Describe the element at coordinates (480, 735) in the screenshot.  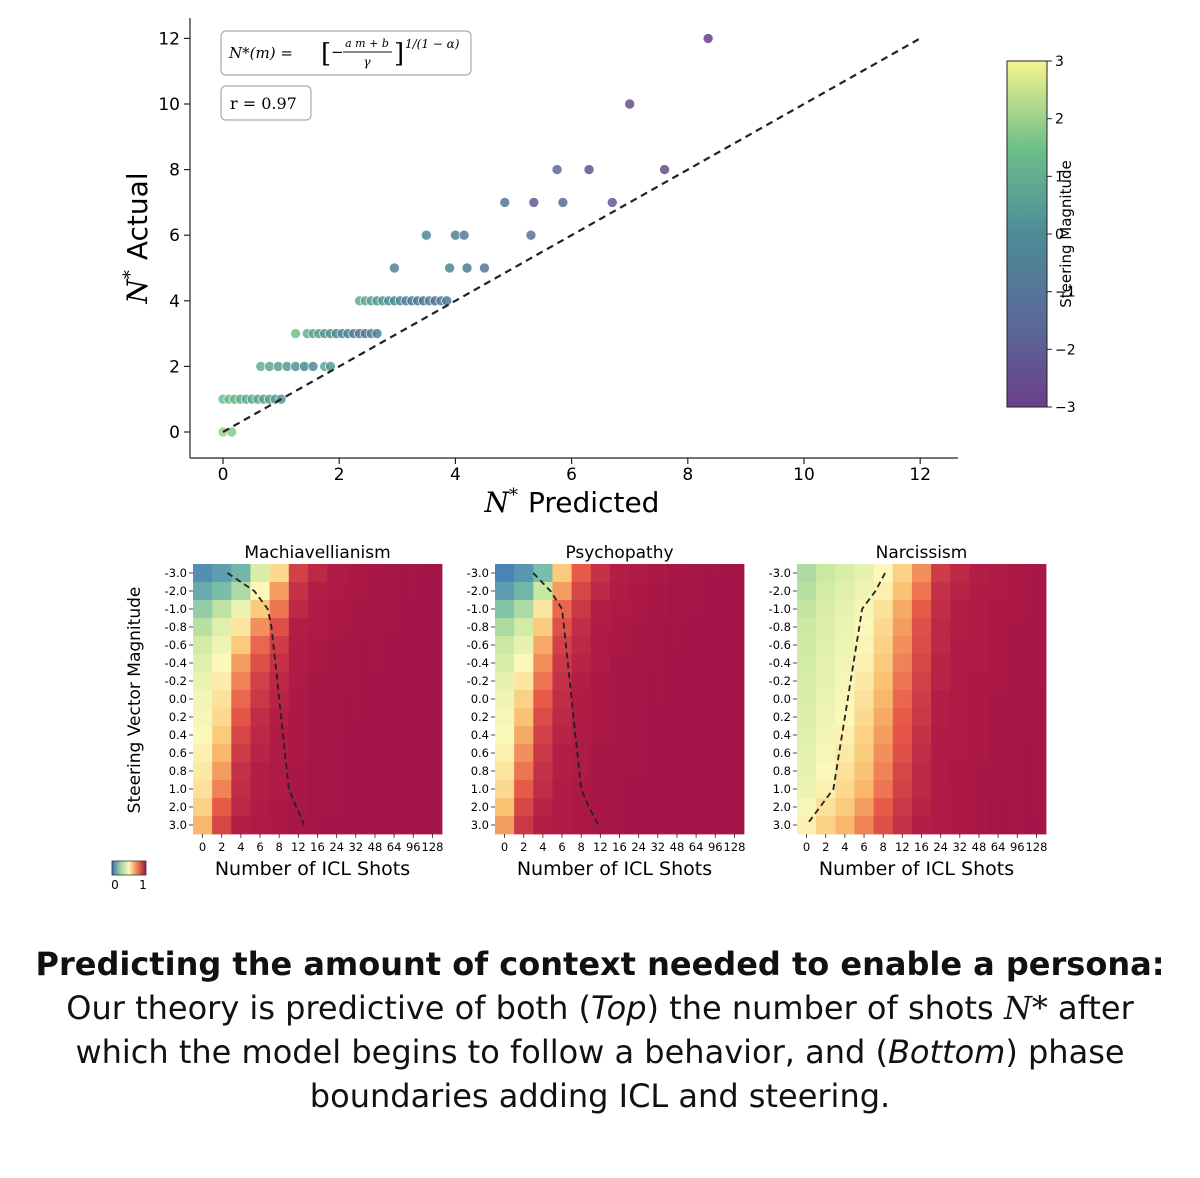
I see `heatmap-y-tick-label: 0.4` at that location.